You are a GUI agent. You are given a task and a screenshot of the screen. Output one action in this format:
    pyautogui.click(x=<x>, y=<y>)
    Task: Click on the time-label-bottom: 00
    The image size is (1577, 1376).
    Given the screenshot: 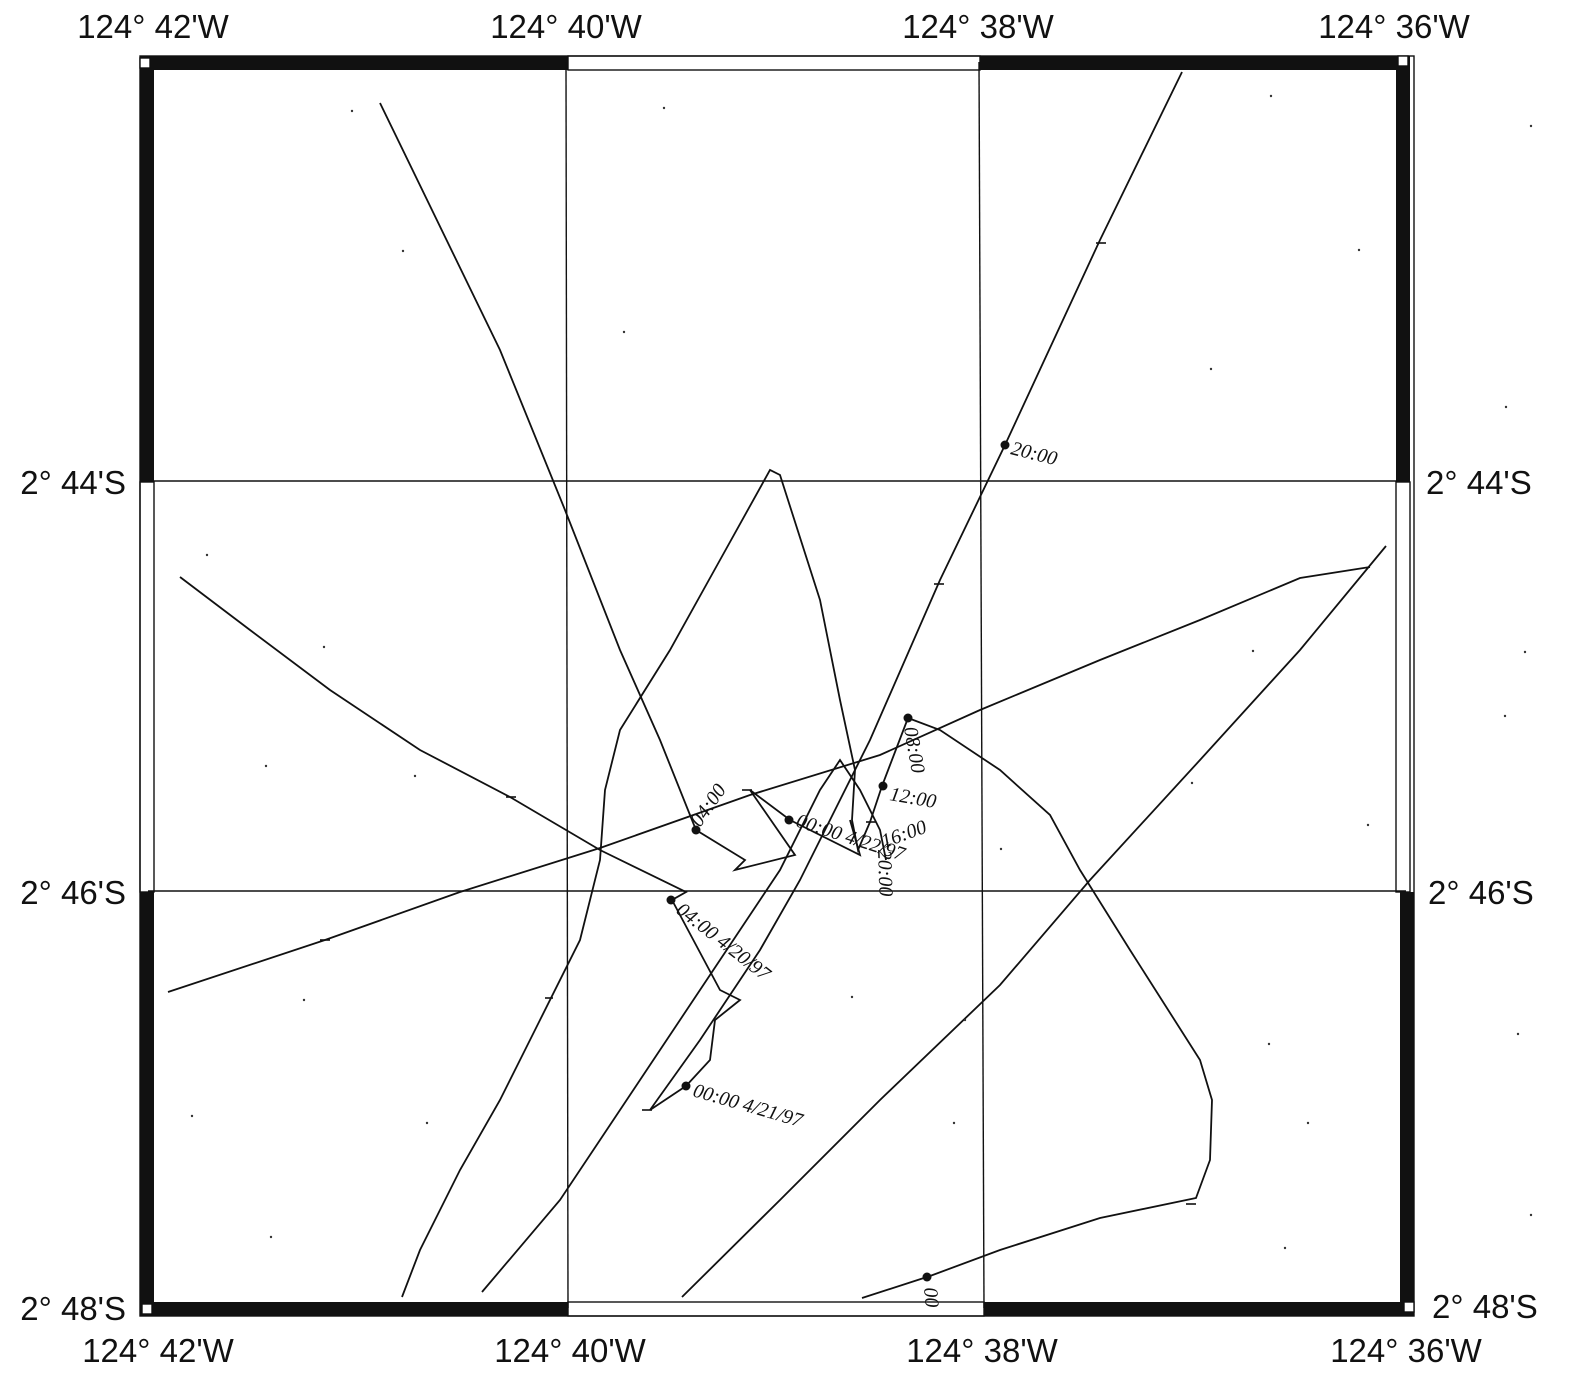 What is the action you would take?
    pyautogui.click(x=931, y=1298)
    